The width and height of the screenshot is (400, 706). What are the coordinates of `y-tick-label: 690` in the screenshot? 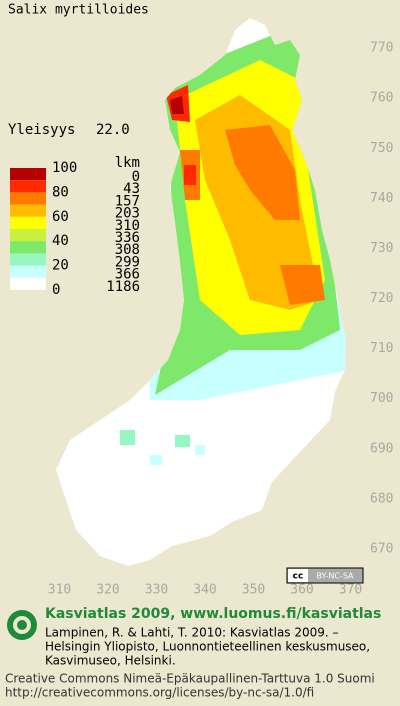 It's located at (381, 448).